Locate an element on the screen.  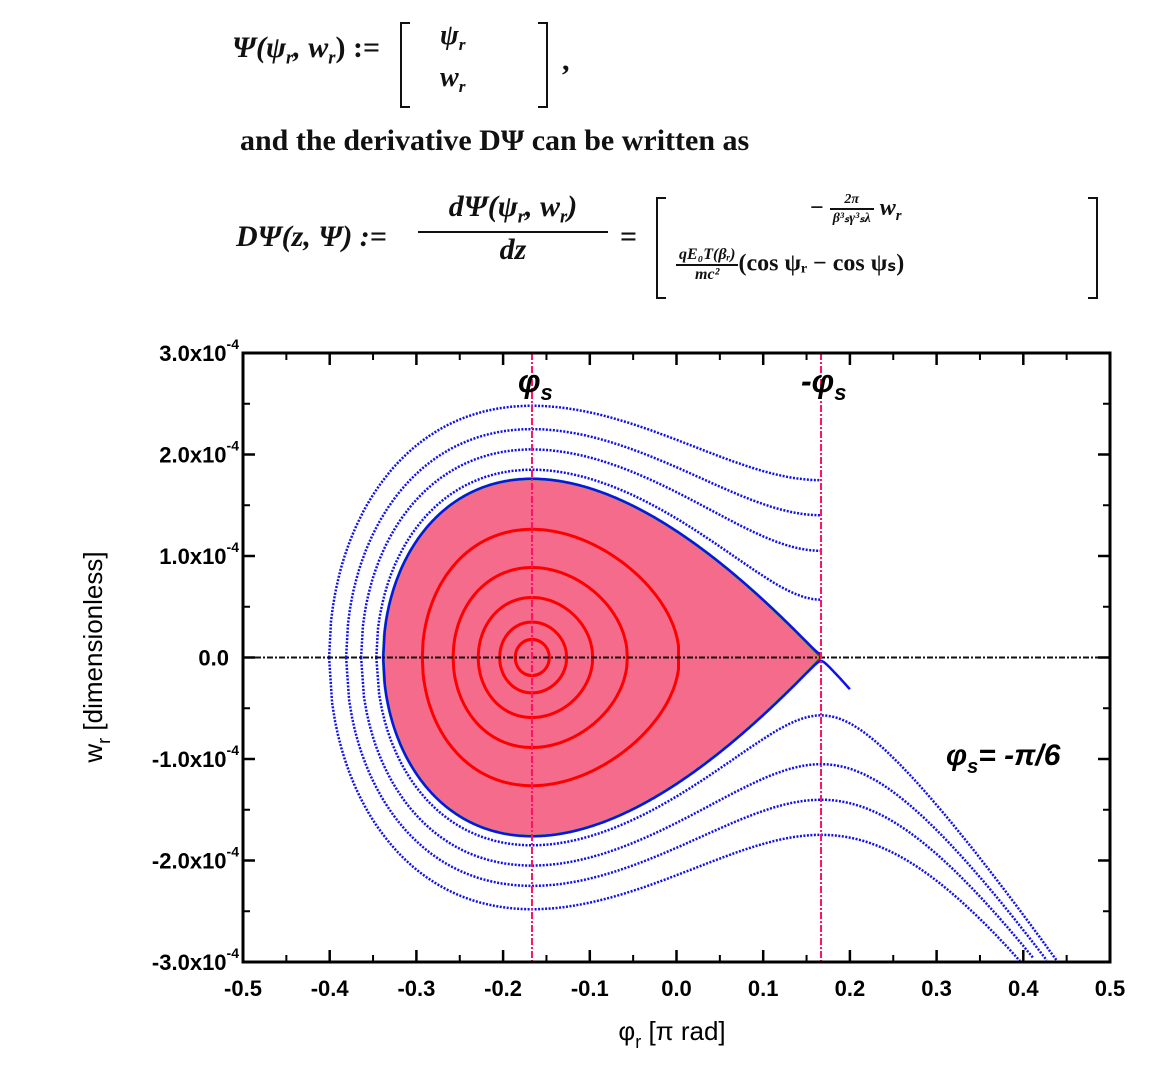
y-tick-label: -3.0x10⁻⁴ is located at coordinates (195, 960).